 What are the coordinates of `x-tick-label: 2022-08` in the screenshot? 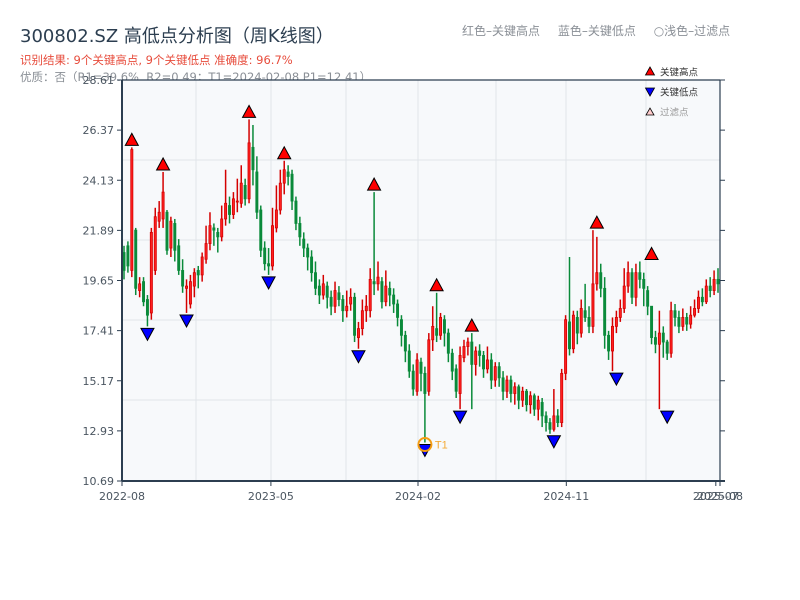 It's located at (122, 496).